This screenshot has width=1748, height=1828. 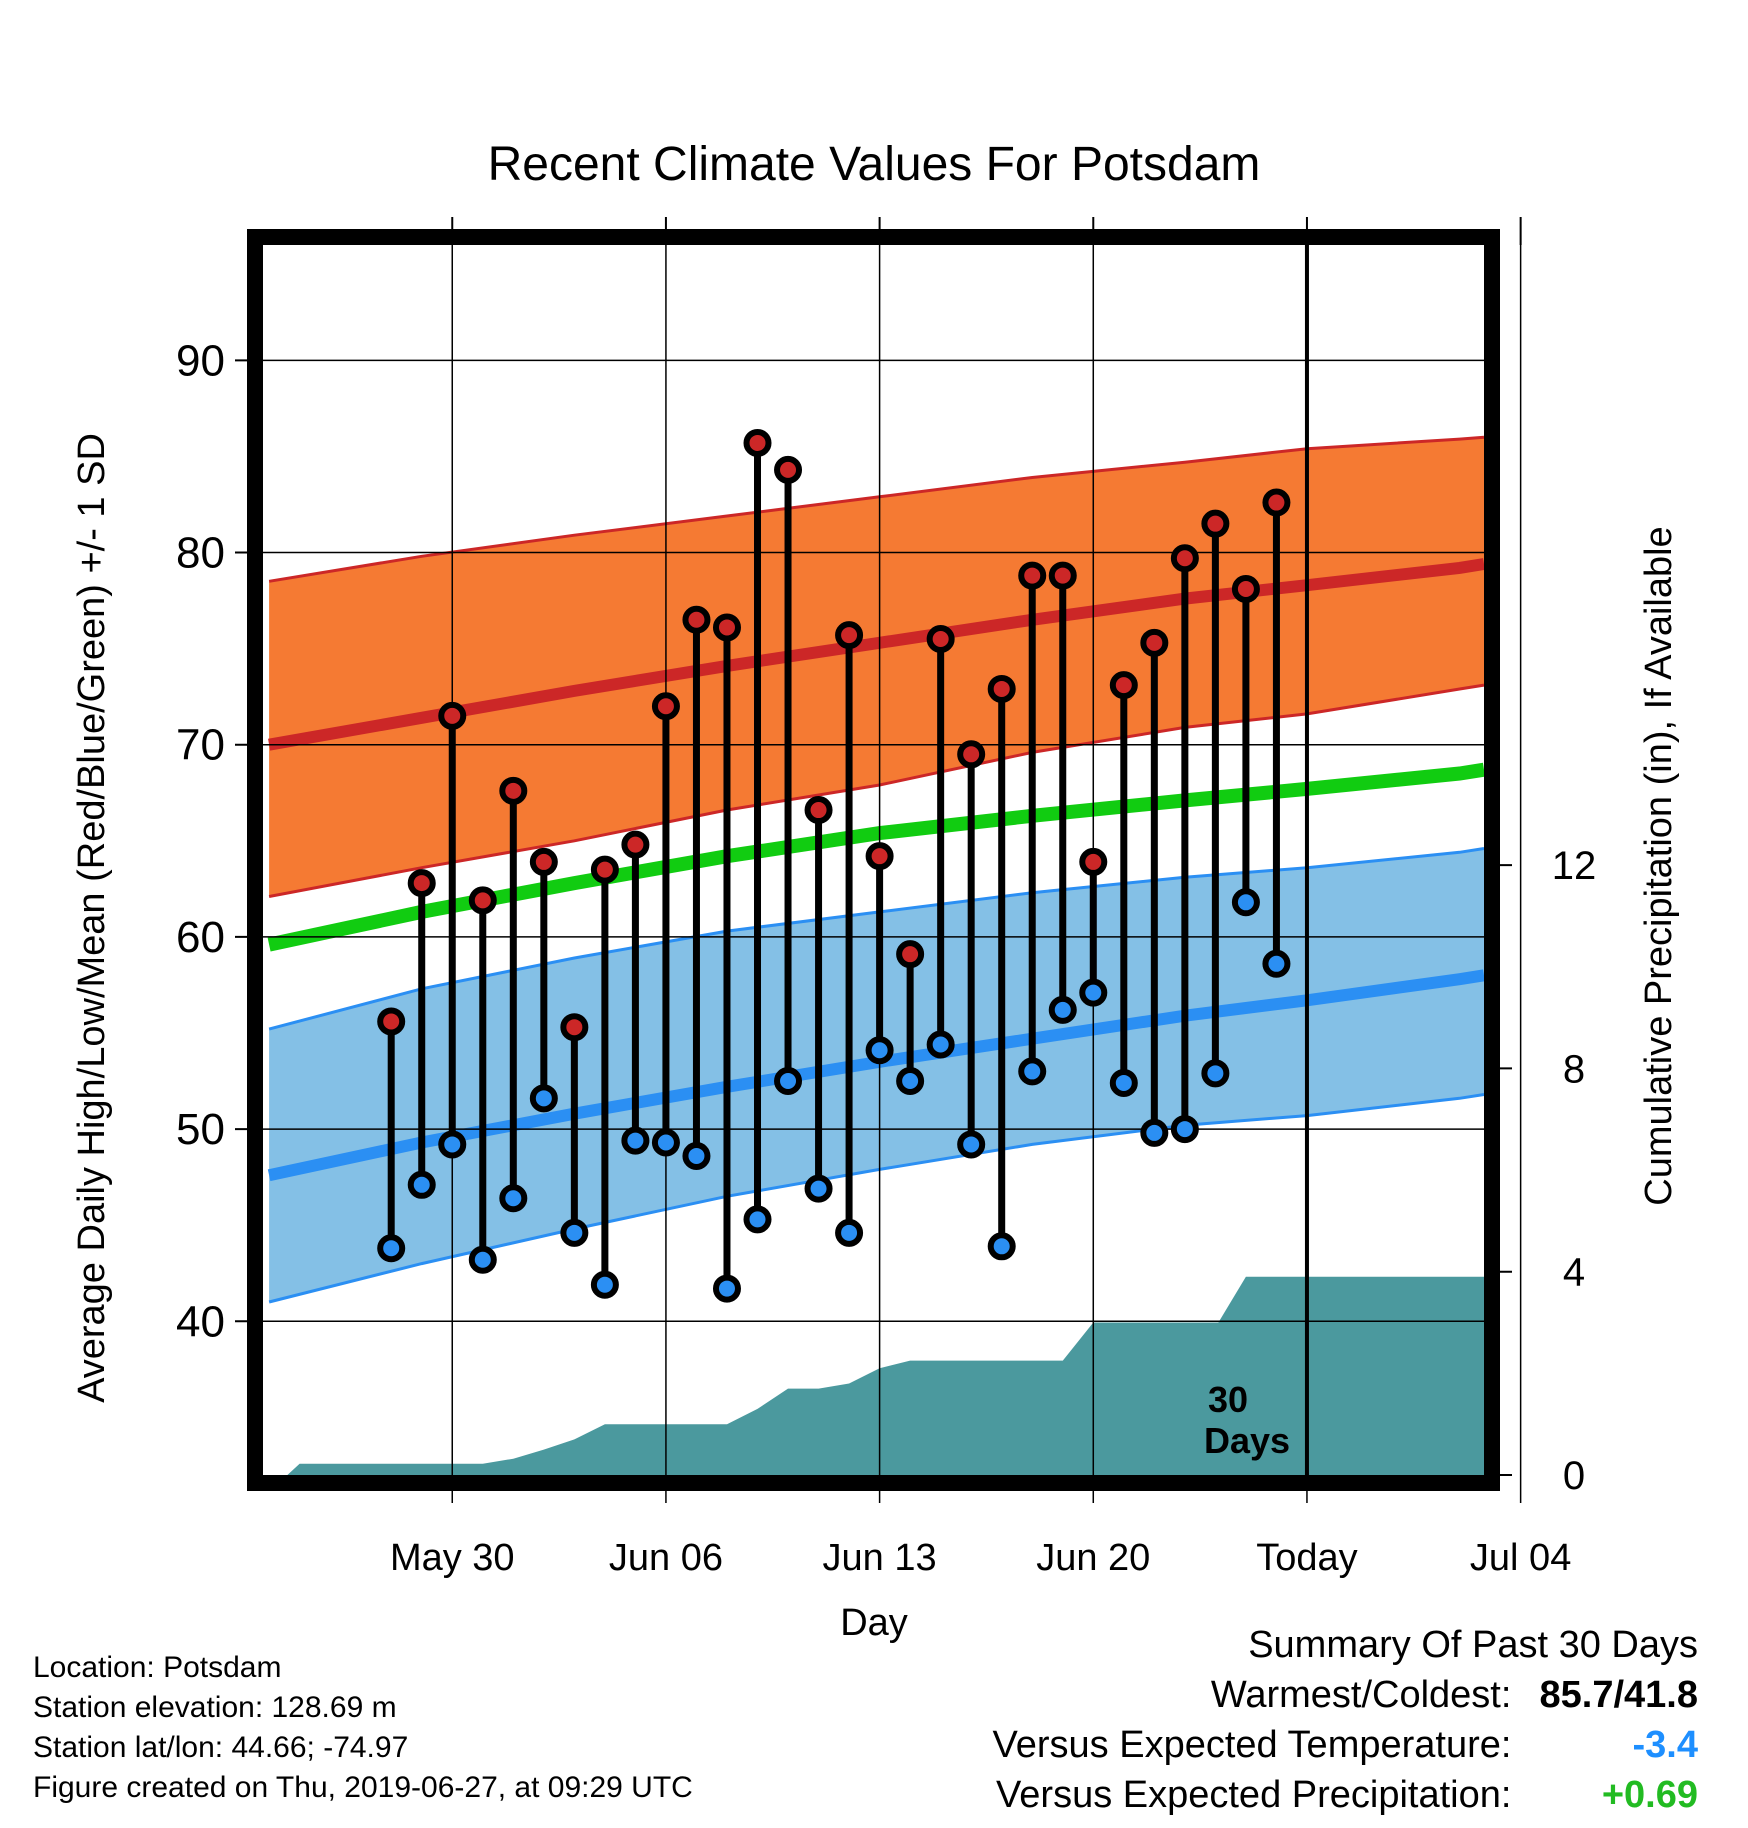 I want to click on x-tick-label: May 30, so click(x=452, y=1558).